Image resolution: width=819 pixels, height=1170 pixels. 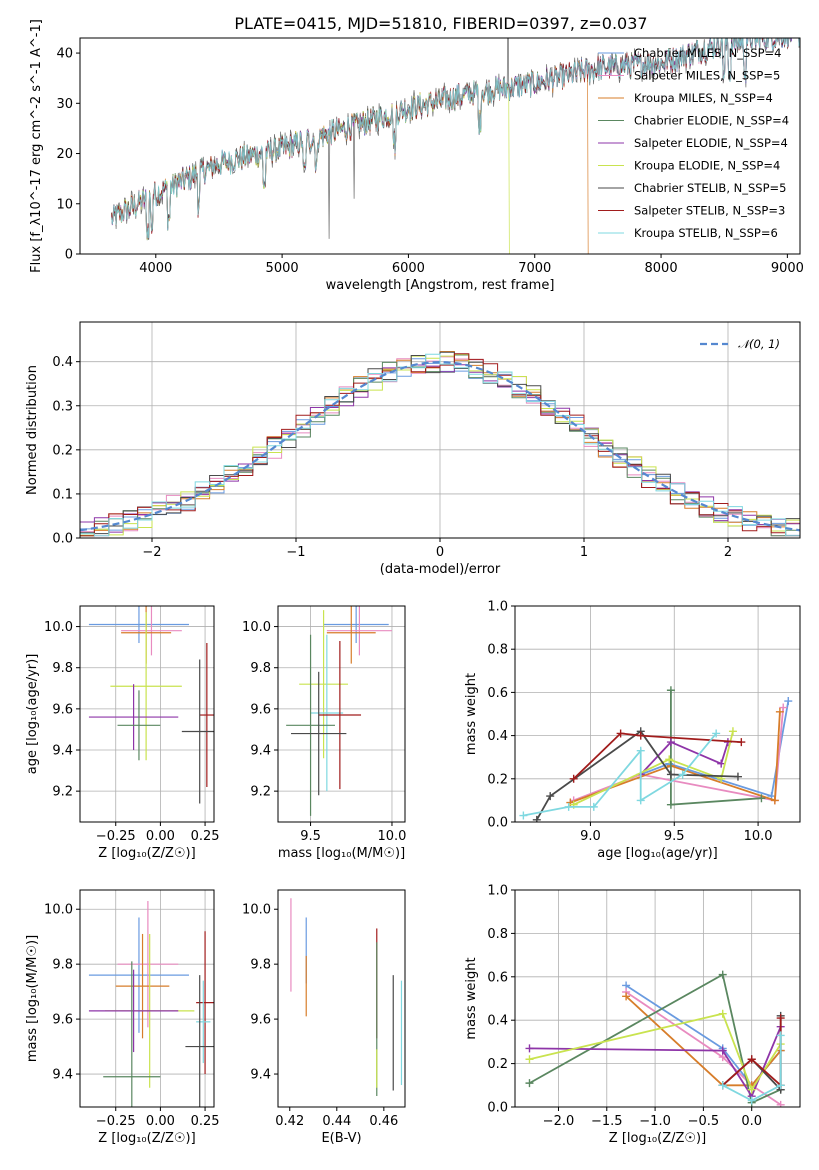 What do you see at coordinates (295, 552) in the screenshot?
I see `x-tick-label: −1` at bounding box center [295, 552].